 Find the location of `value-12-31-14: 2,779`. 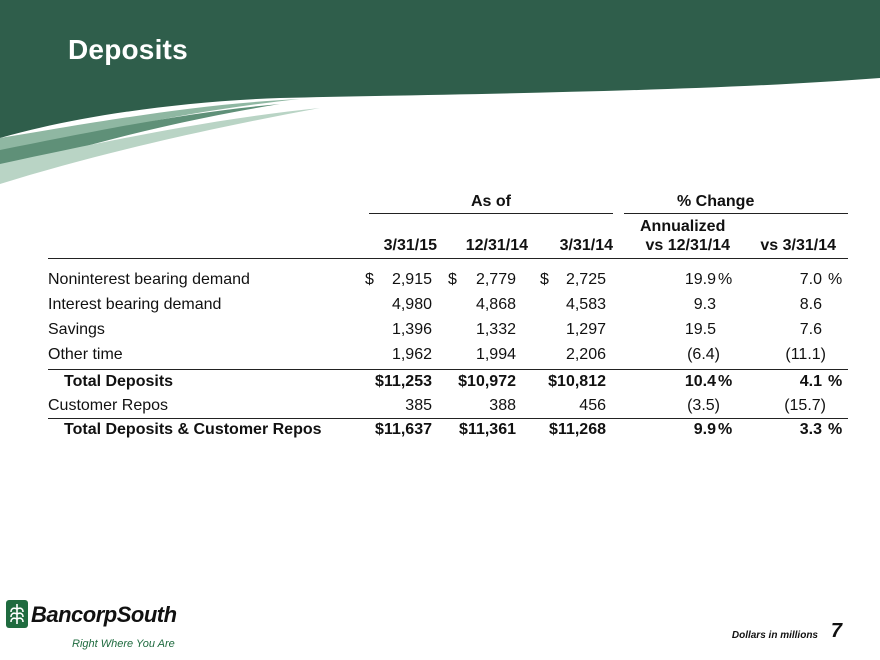

value-12-31-14: 2,779 is located at coordinates (495, 279).